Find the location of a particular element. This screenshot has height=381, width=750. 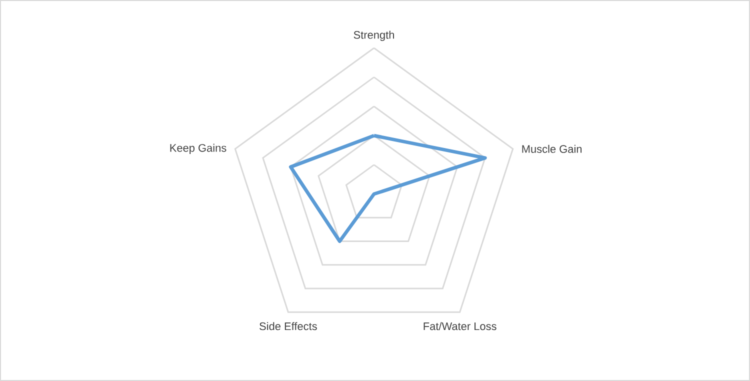

spoke-label: Muscle Gain is located at coordinates (552, 148).